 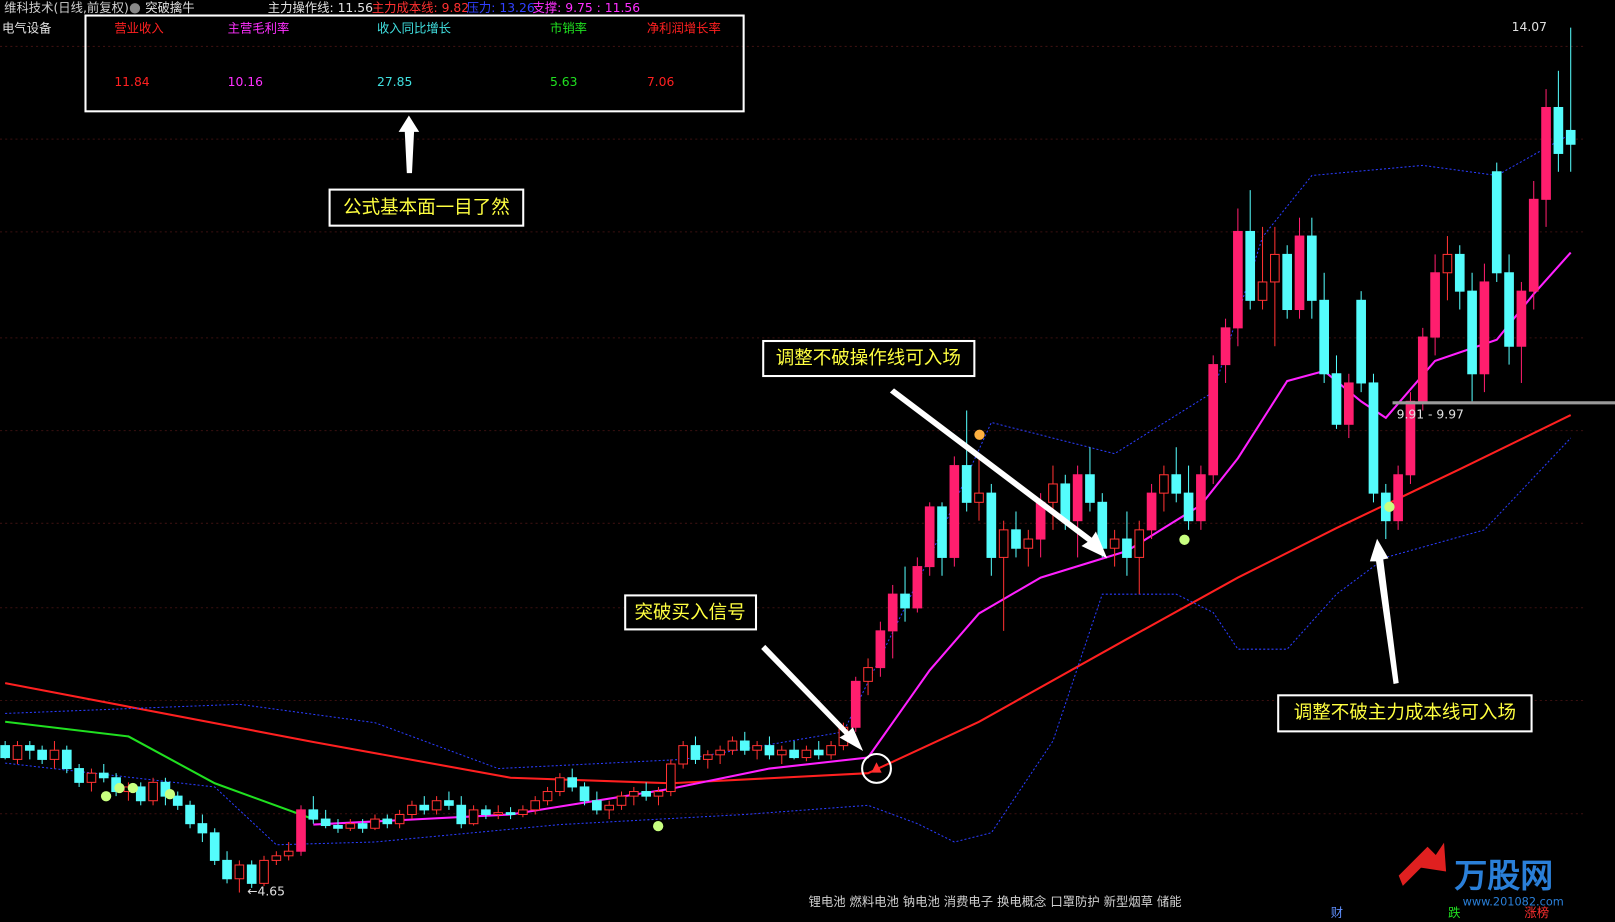 What do you see at coordinates (586, 7) in the screenshot?
I see `support: 支撑: 9.75 : 11.56` at bounding box center [586, 7].